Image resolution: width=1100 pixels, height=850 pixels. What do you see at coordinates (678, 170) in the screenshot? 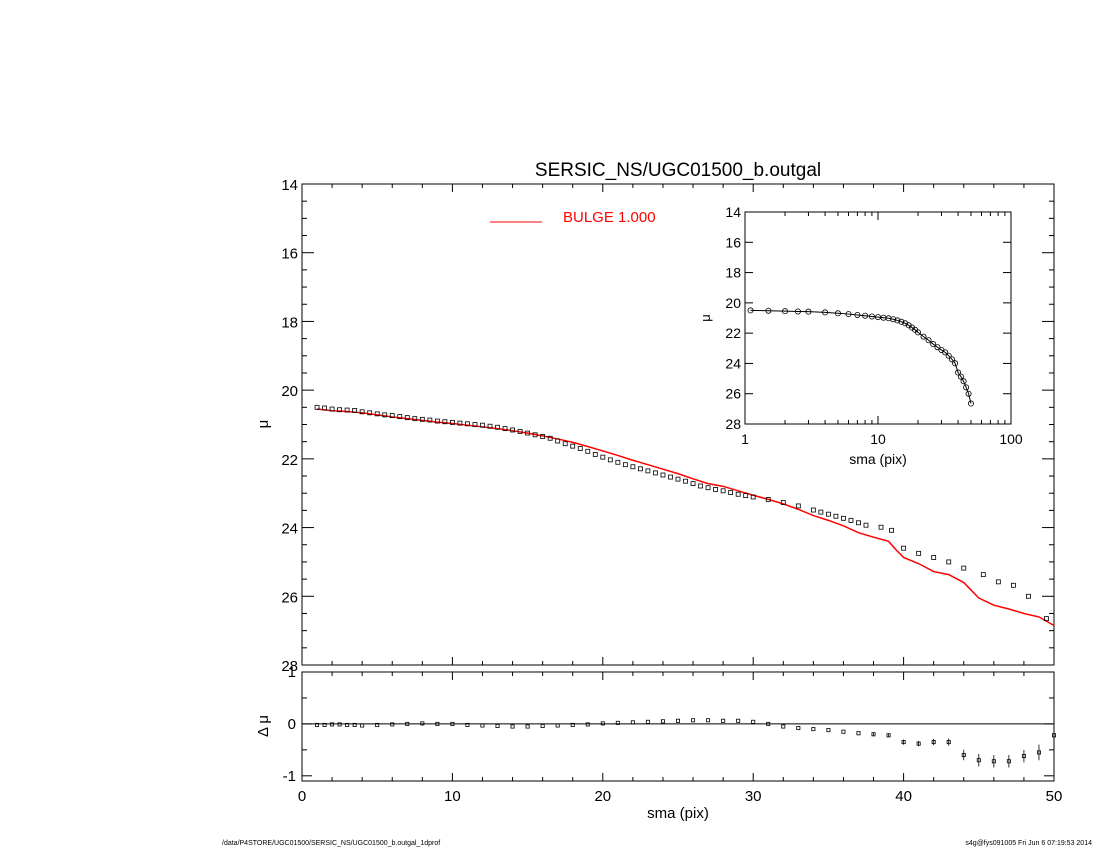
I see `chart-title: SERSIC_NS/UGC01500_b.outgal` at bounding box center [678, 170].